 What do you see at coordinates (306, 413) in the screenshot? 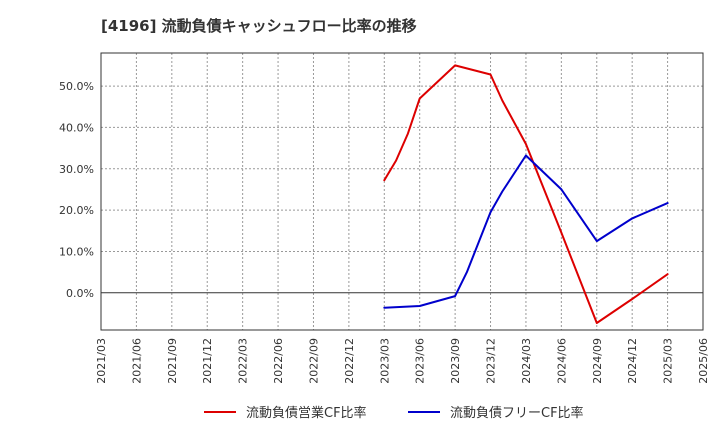
I see `legend-label-0: 流動負債営業CF比率` at bounding box center [306, 413].